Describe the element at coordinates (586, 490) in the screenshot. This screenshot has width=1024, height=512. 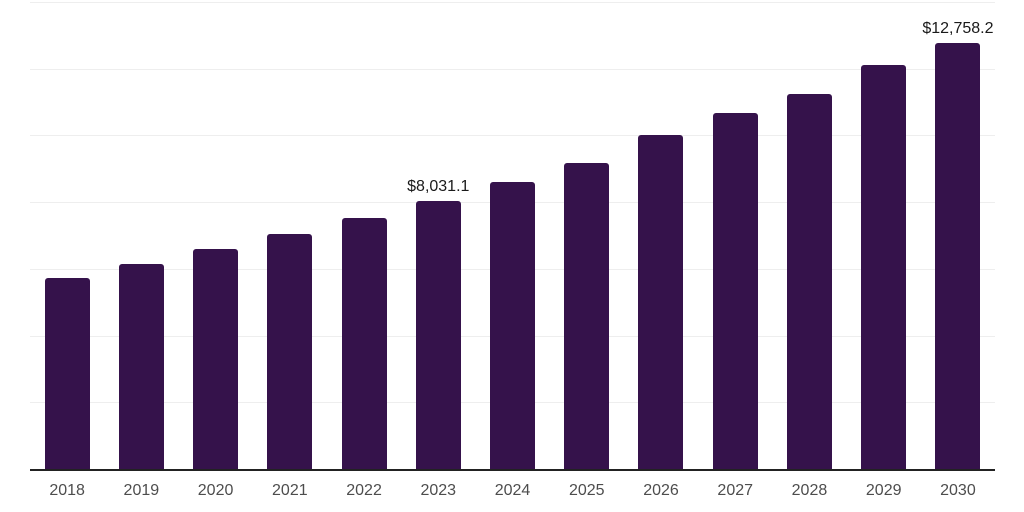
I see `x-tick-label-2025: 2025` at that location.